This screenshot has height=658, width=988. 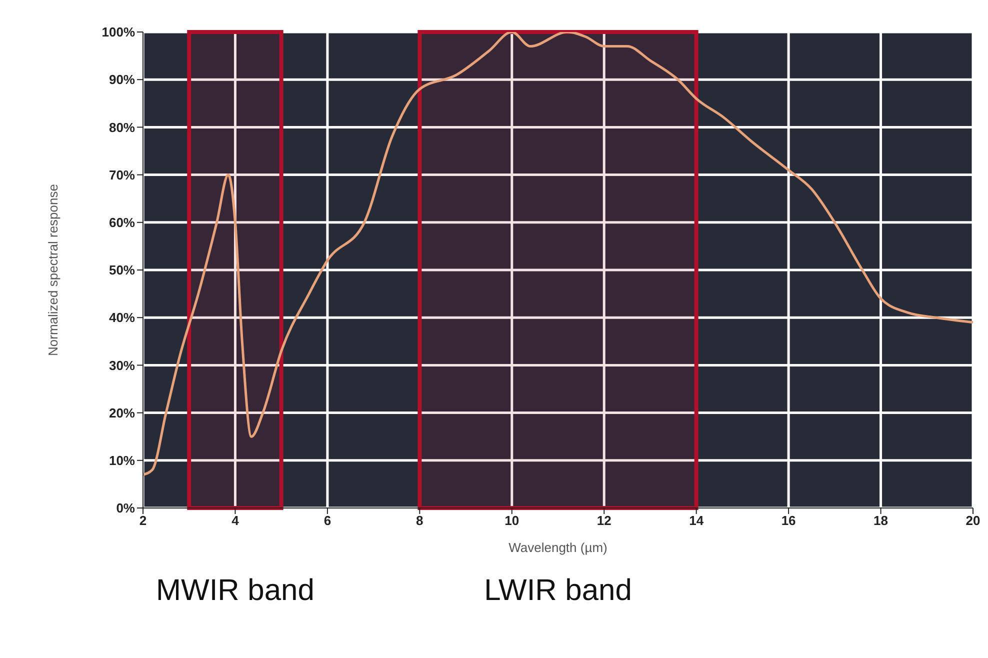 I want to click on x-tick-label: 4, so click(x=236, y=520).